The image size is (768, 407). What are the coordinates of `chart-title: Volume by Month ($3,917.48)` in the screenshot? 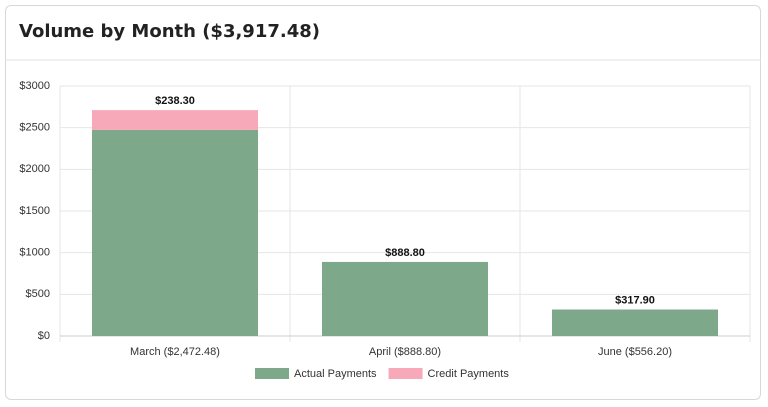 It's located at (169, 31).